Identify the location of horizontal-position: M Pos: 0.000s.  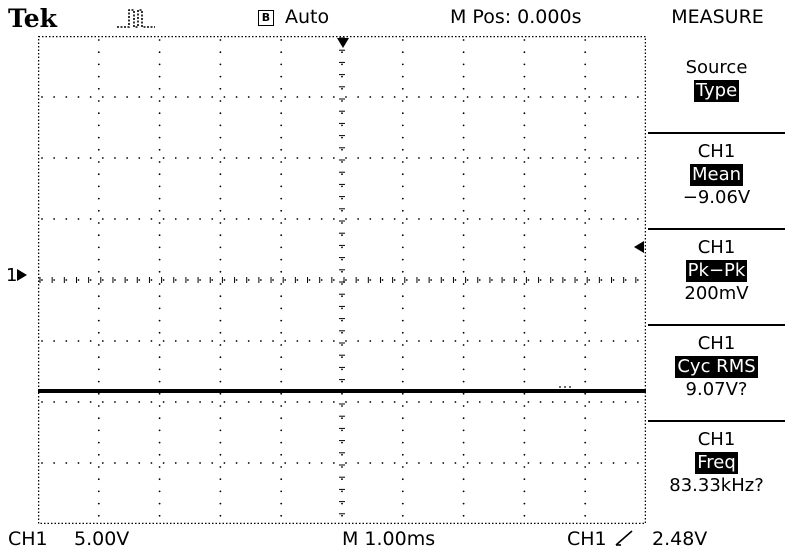
(516, 17).